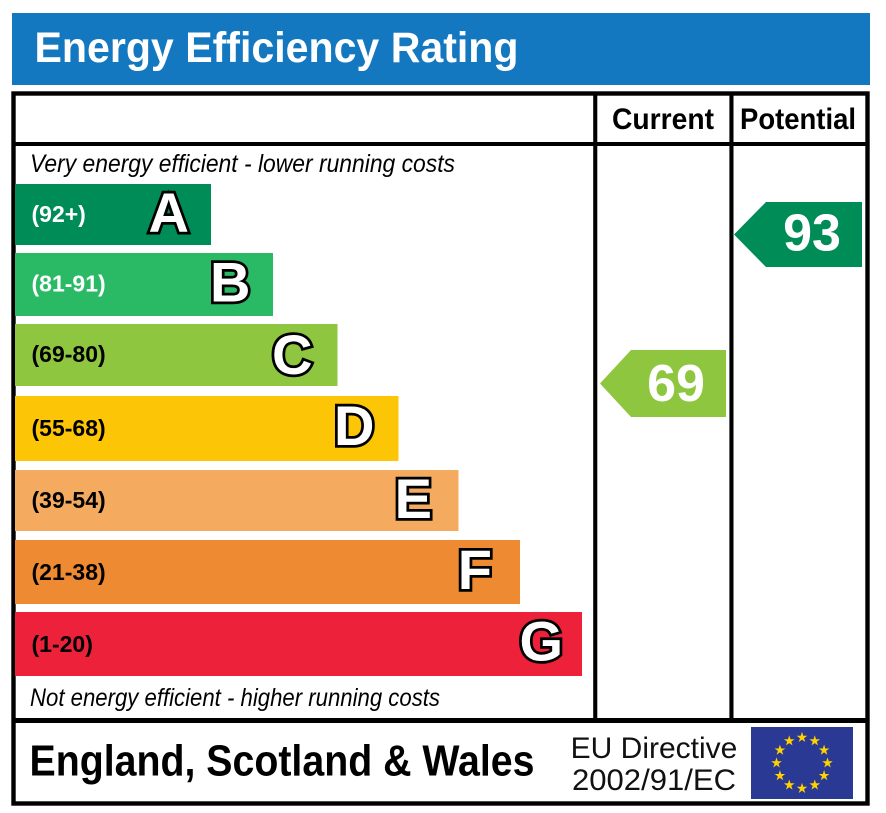 This screenshot has width=886, height=813. I want to click on svg-text: England, Scotland & Wales, so click(282, 762).